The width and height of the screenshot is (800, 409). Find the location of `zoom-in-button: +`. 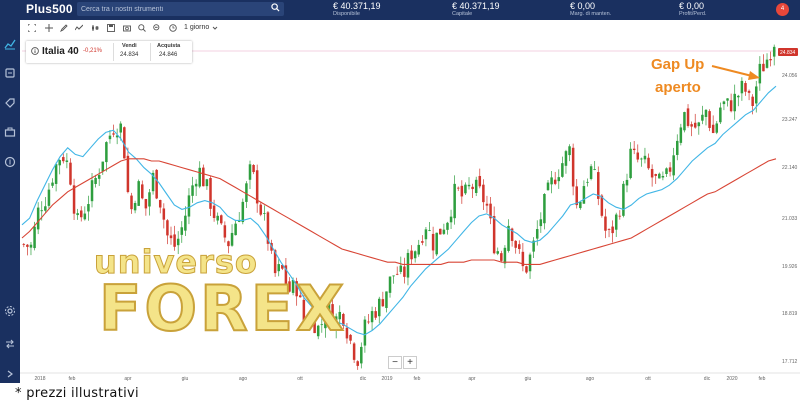

zoom-in-button: + is located at coordinates (410, 362).